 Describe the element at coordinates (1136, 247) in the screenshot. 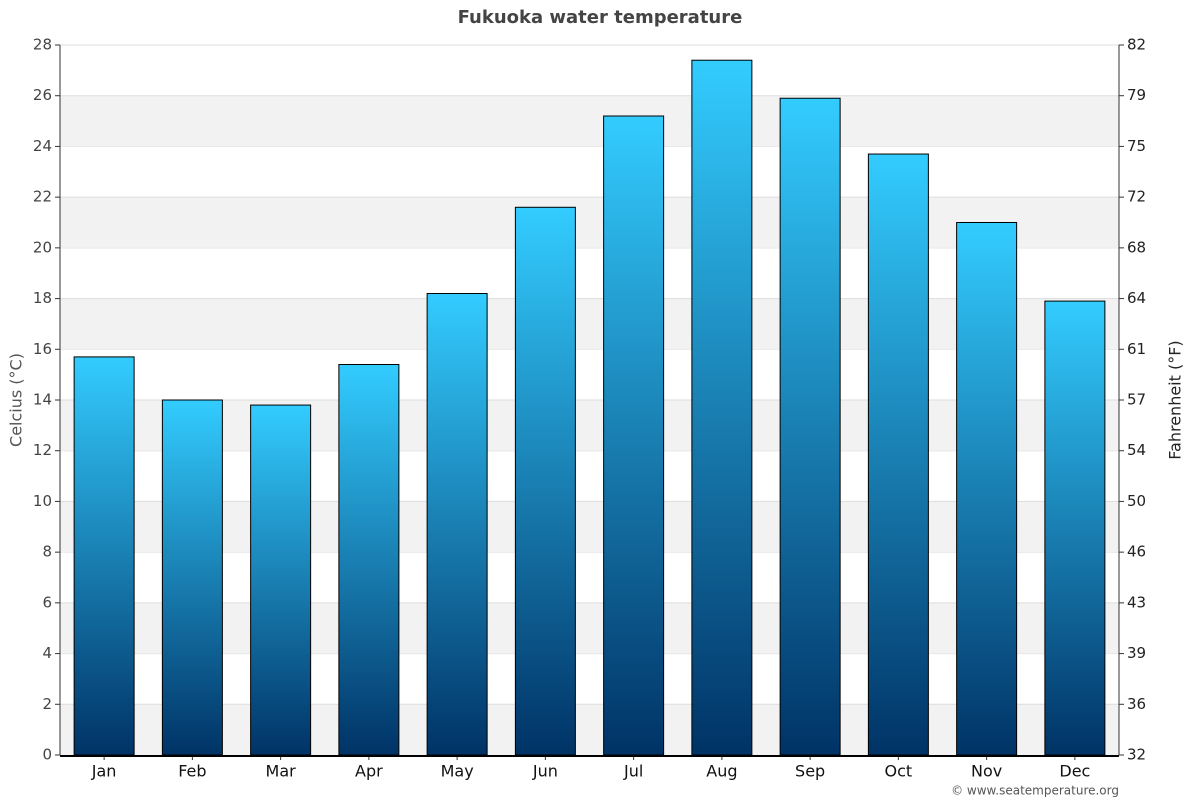

I see `y2-tick-label: 68` at that location.